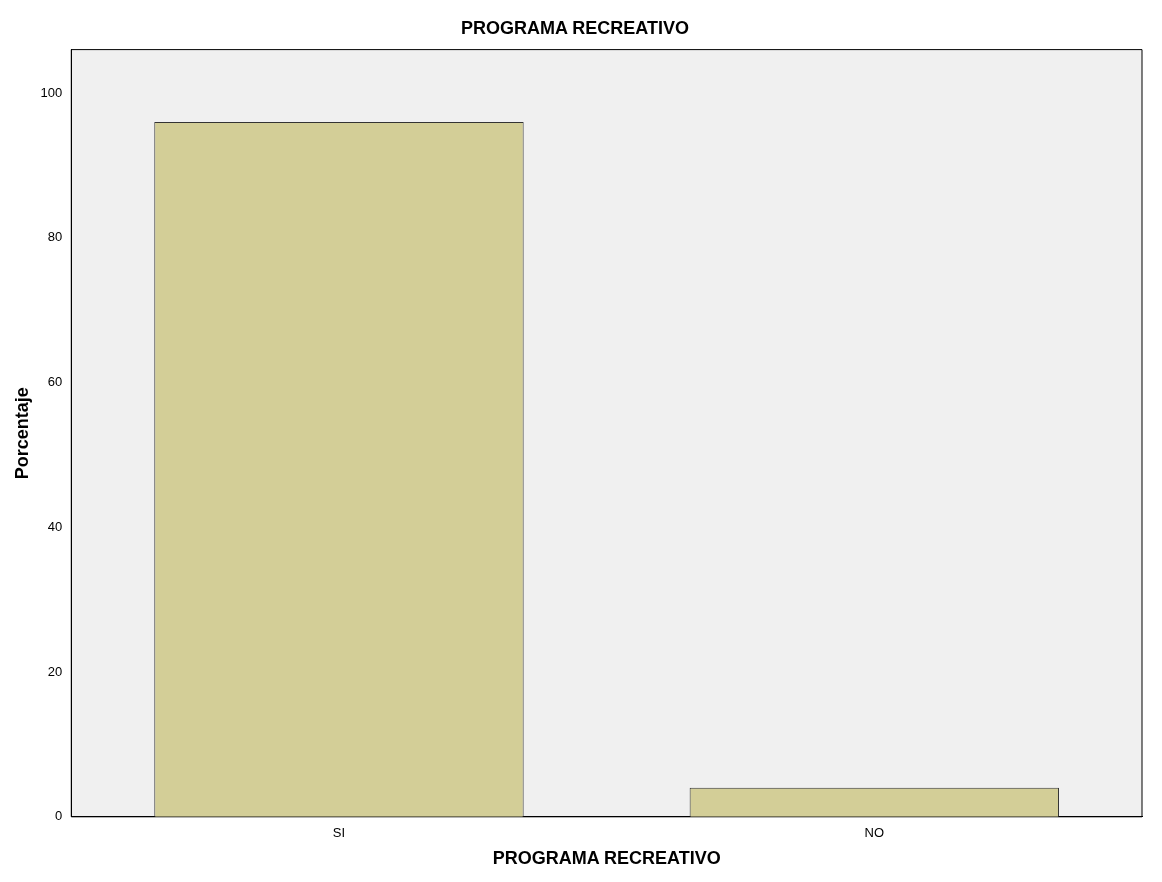  I want to click on x-axis-title: PROGRAMA RECREATIVO, so click(606, 858).